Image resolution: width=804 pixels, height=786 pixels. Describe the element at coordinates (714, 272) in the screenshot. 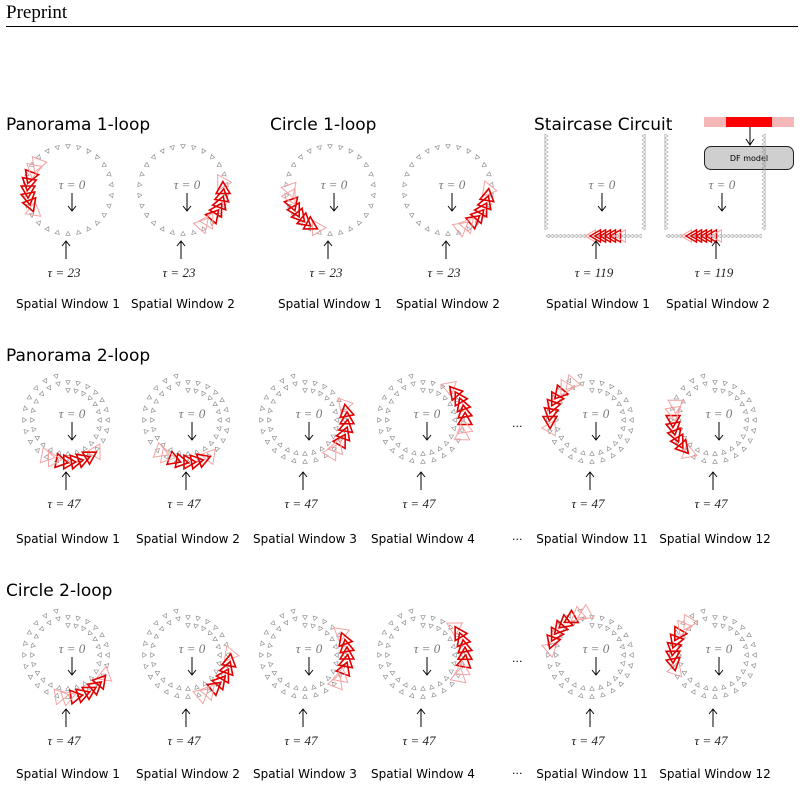

I see `tau-end-label: τ = 119` at that location.